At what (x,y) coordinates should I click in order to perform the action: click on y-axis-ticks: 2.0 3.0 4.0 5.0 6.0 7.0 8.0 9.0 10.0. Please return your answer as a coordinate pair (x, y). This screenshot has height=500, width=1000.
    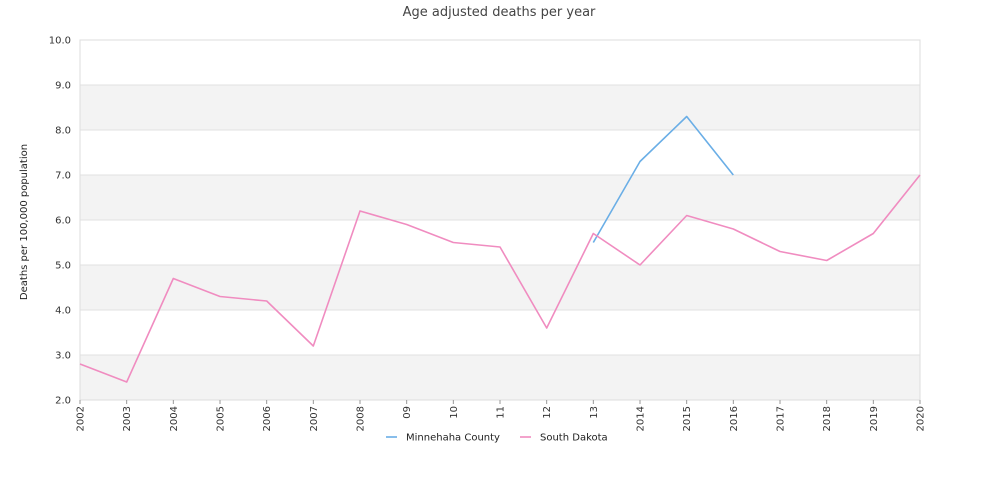
    Looking at the image, I should click on (60, 221).